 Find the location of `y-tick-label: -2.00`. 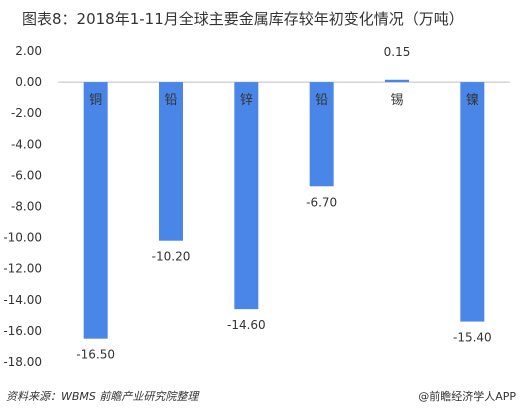

y-tick-label: -2.00 is located at coordinates (26, 113).